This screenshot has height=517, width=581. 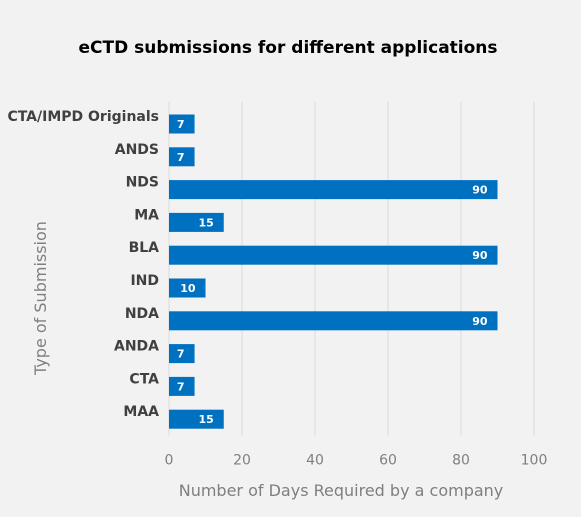 What do you see at coordinates (141, 412) in the screenshot?
I see `category-label: MAA` at bounding box center [141, 412].